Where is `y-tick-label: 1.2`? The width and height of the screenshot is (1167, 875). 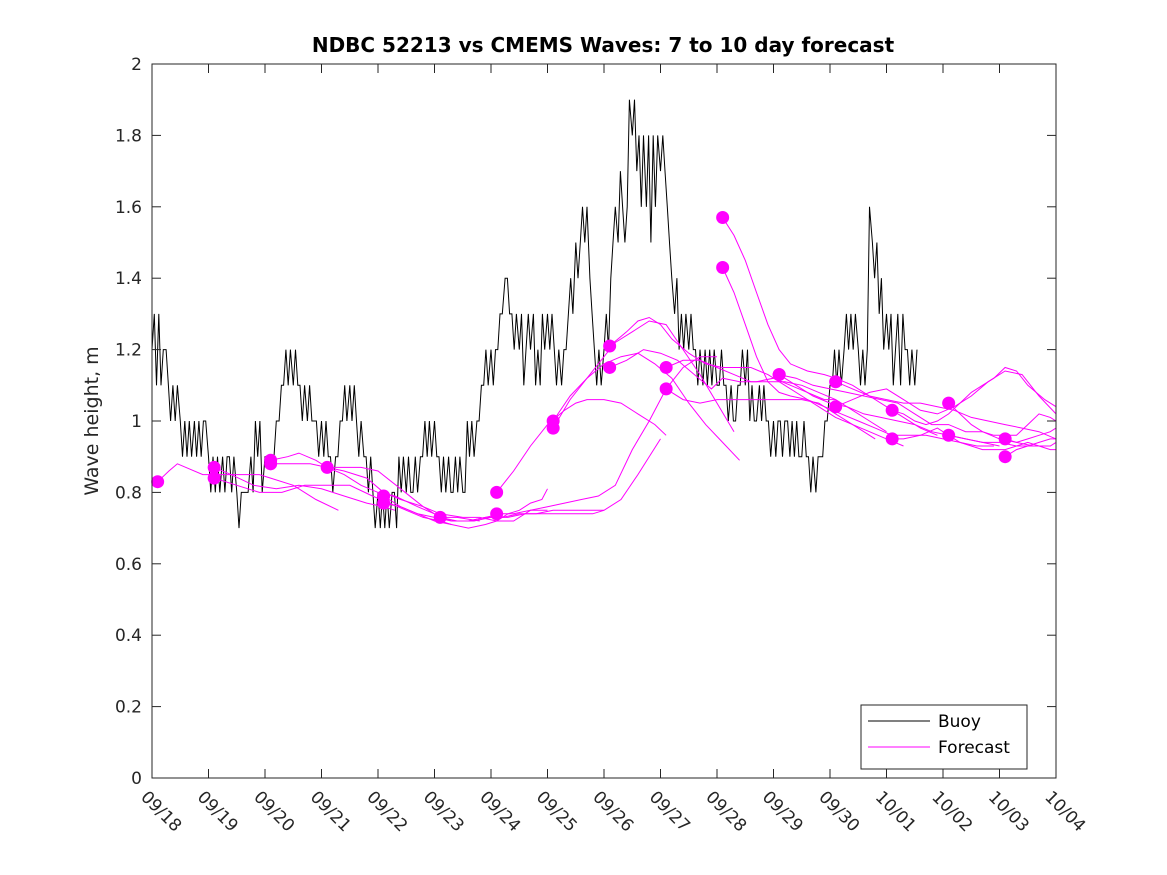
y-tick-label: 1.2 is located at coordinates (128, 351).